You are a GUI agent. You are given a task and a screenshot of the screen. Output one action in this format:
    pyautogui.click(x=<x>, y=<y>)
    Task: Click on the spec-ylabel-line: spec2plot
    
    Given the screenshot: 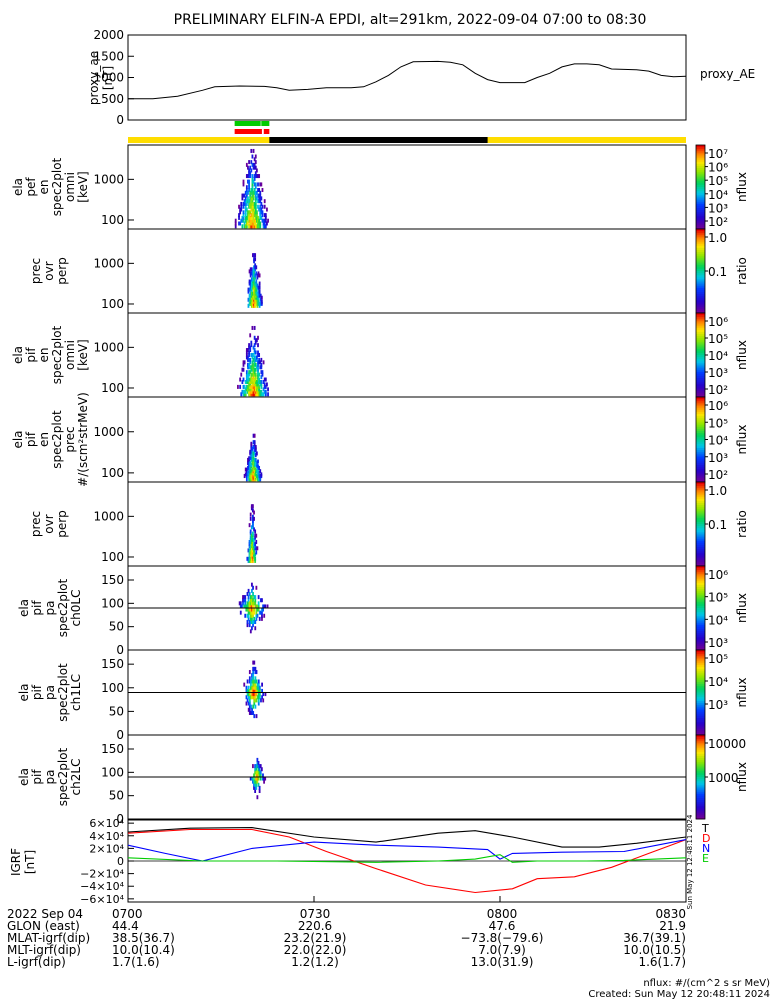 What is the action you would take?
    pyautogui.click(x=57, y=439)
    